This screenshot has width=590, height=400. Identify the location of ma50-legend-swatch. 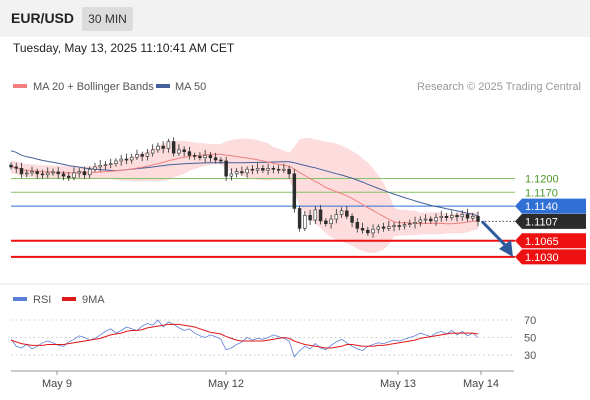
(163, 86).